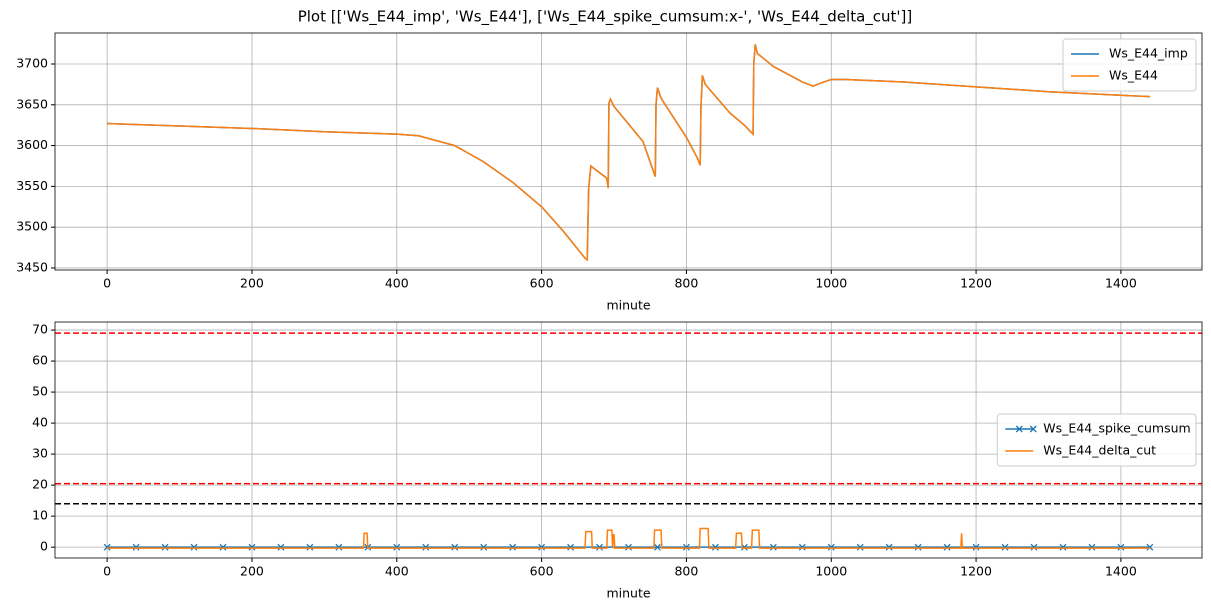  Describe the element at coordinates (40, 360) in the screenshot. I see `y-tick-label: 60` at that location.